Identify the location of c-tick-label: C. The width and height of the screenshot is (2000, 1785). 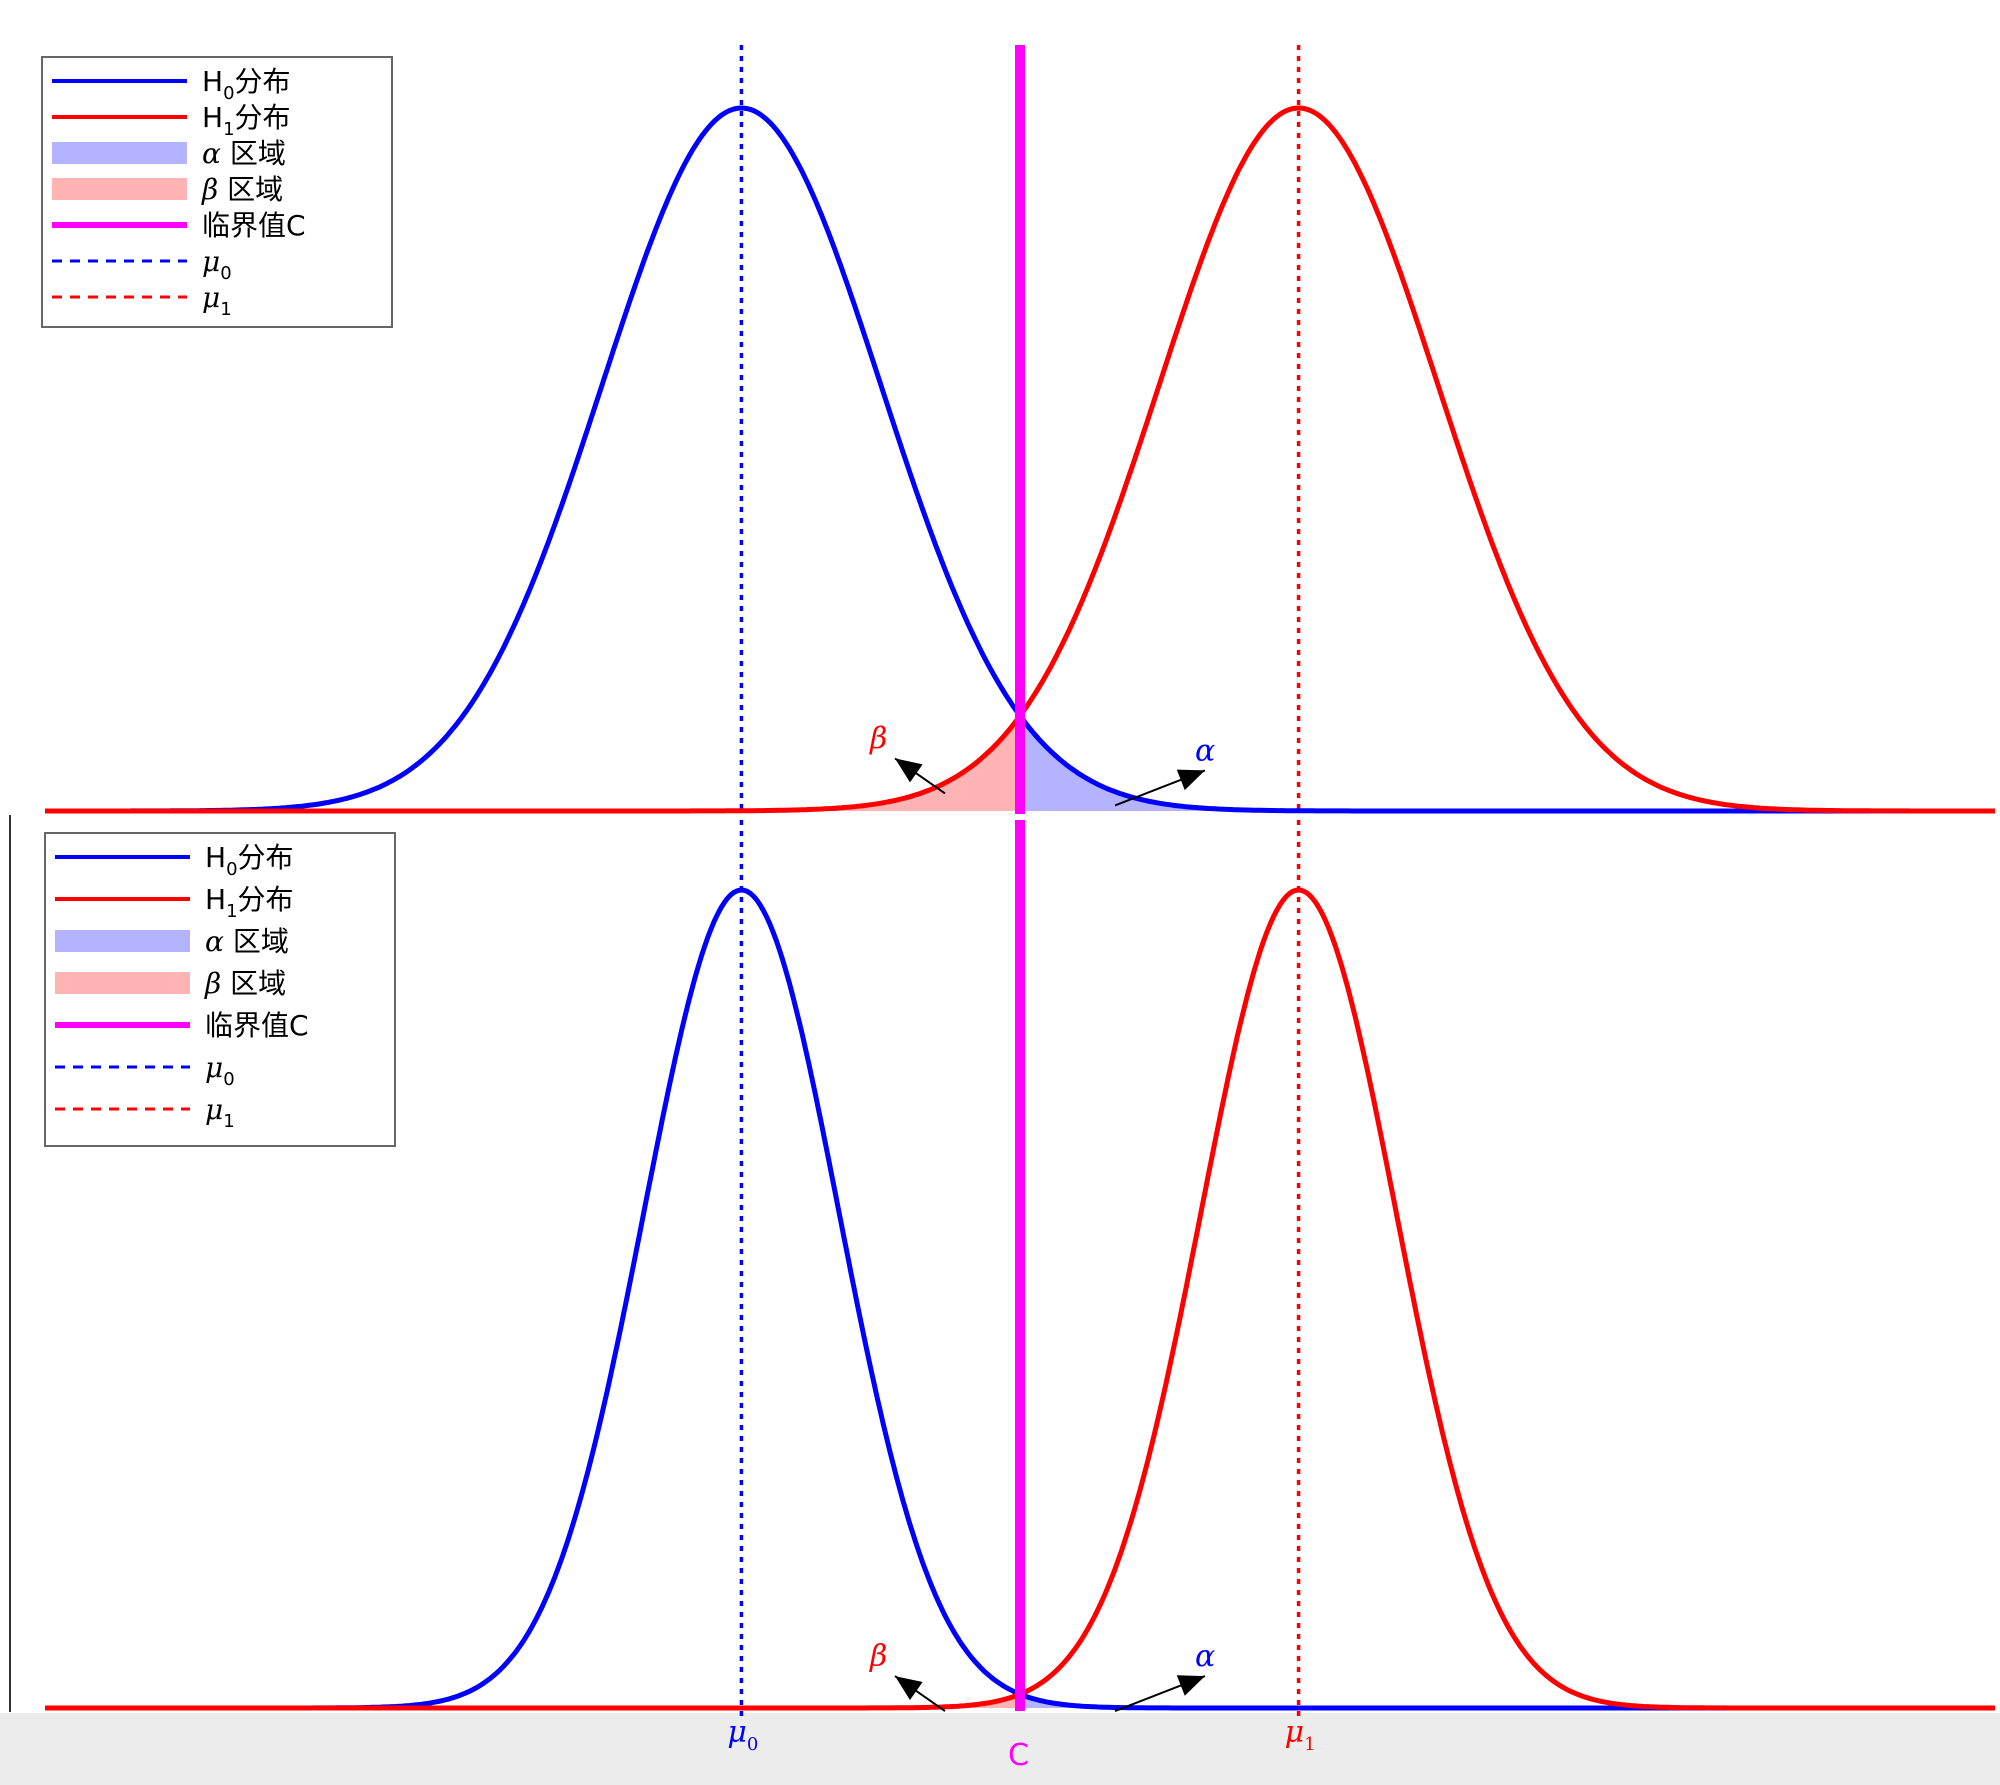
(1018, 1755).